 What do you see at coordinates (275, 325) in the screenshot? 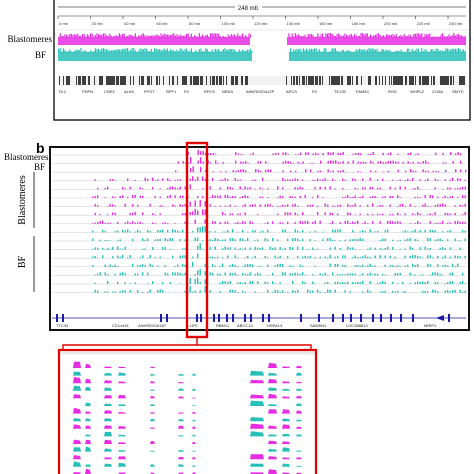
I see `gene-name-b: HSPA13` at bounding box center [275, 325].